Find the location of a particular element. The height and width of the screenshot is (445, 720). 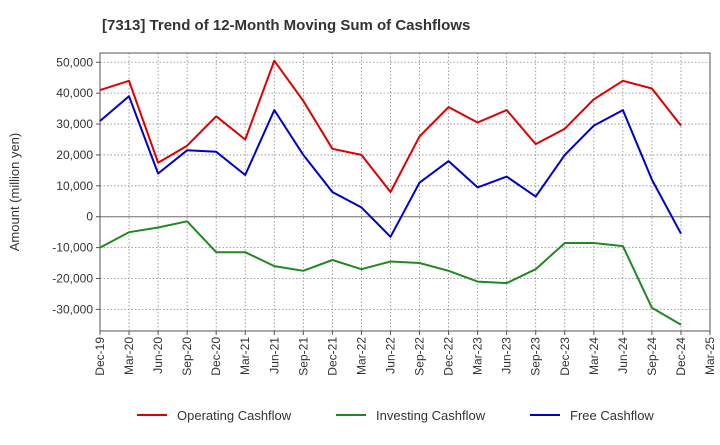

x-tick-label: Dec-24 is located at coordinates (681, 356).